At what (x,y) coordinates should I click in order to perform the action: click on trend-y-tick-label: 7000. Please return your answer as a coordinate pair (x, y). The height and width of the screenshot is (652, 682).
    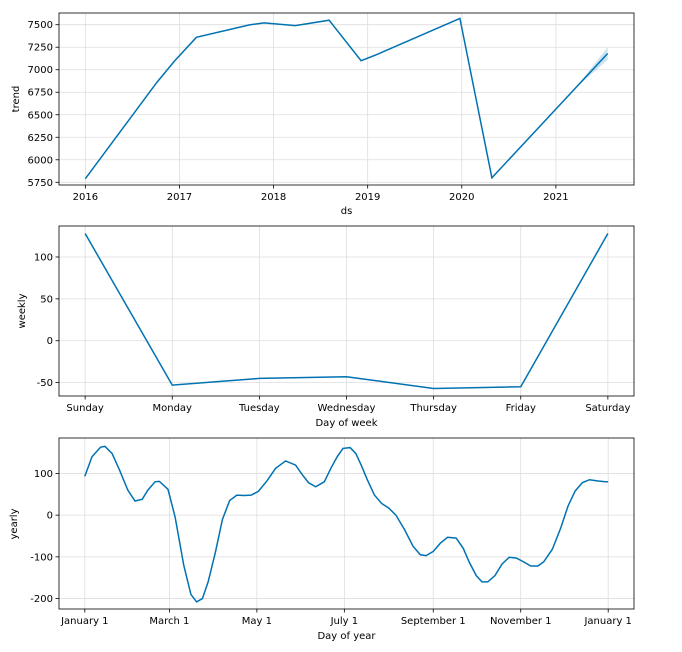
    Looking at the image, I should click on (40, 70).